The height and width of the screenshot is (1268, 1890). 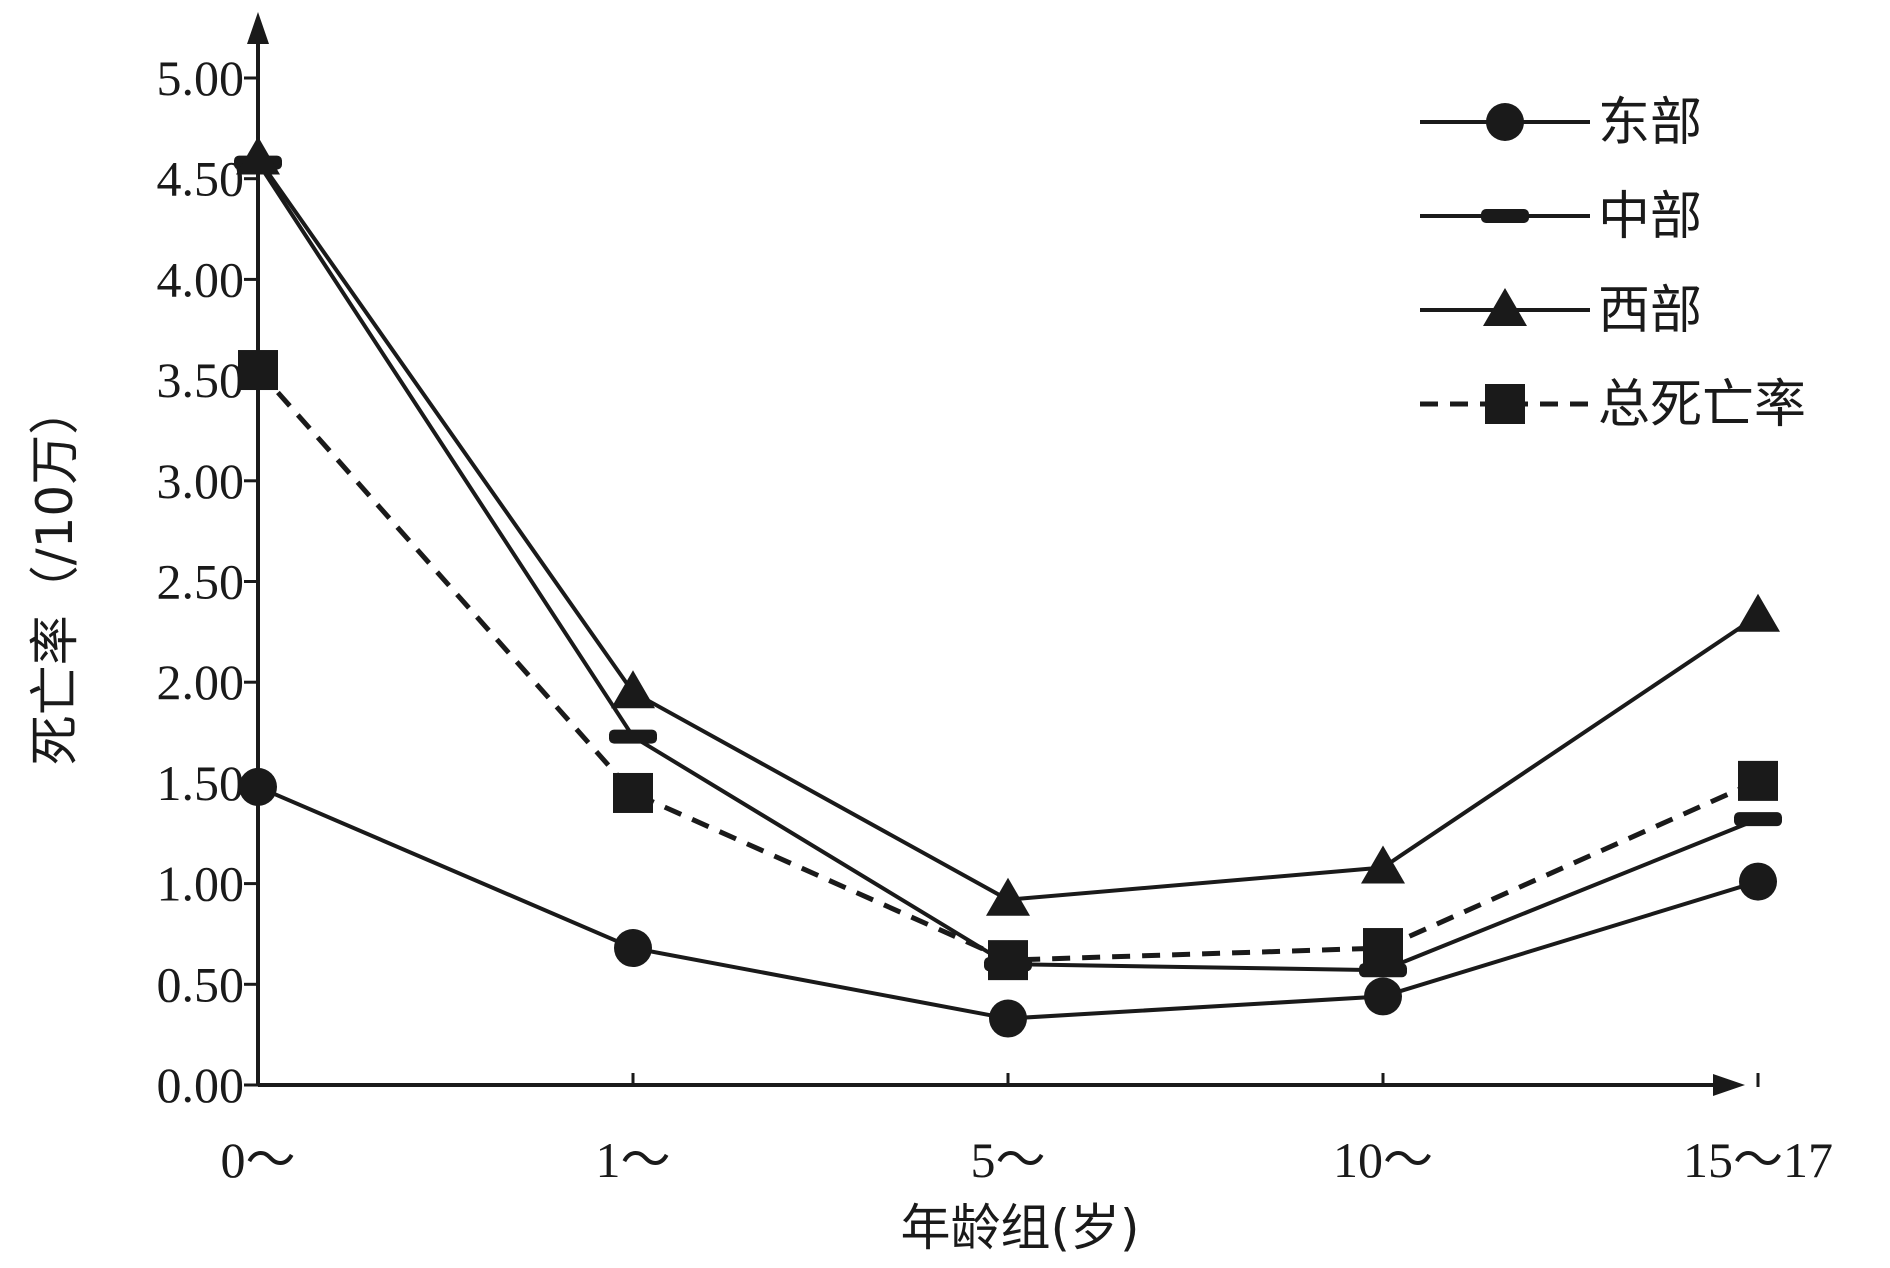 I want to click on y-tick-label: 4.50, so click(x=201, y=179).